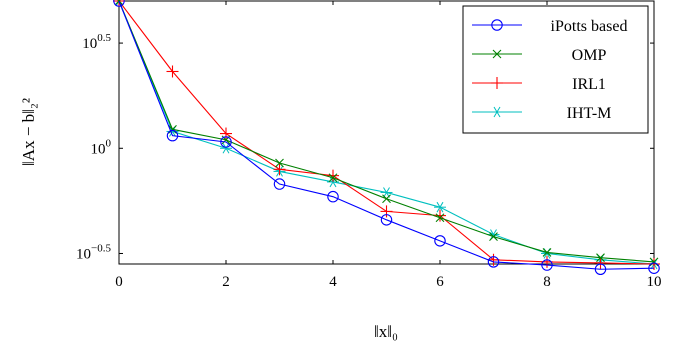  Describe the element at coordinates (654, 282) in the screenshot. I see `x-tick-label: 10` at that location.